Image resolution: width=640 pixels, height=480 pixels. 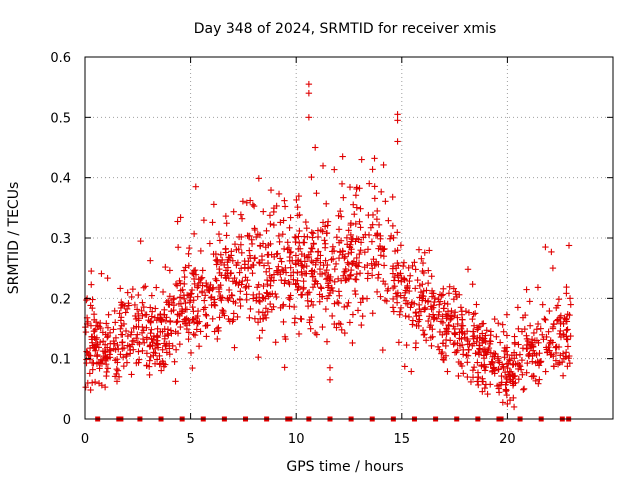 I want to click on x-tick-label: 0, so click(x=85, y=439).